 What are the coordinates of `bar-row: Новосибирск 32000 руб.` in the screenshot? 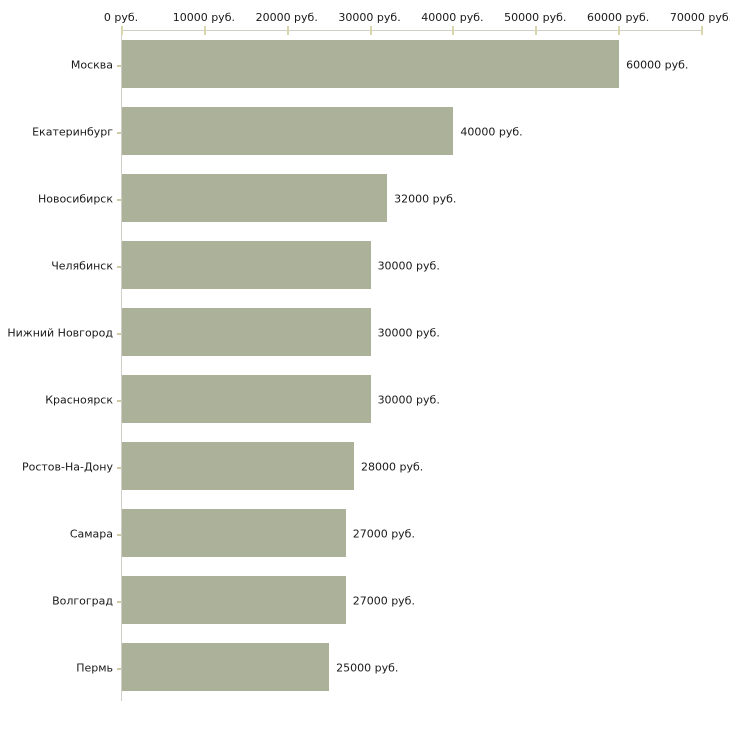 It's located at (370, 198).